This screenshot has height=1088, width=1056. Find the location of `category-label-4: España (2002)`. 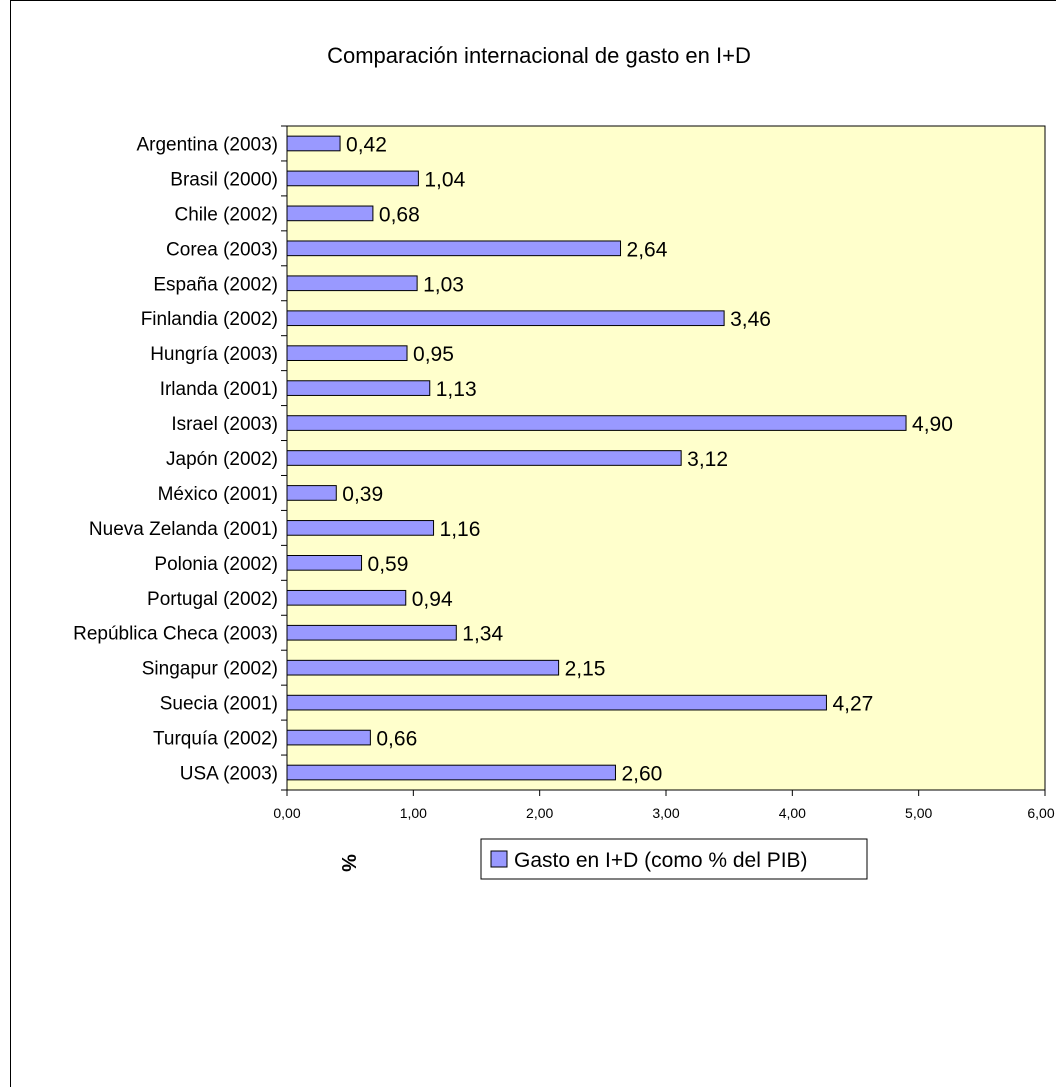

category-label-4: España (2002) is located at coordinates (215, 284).